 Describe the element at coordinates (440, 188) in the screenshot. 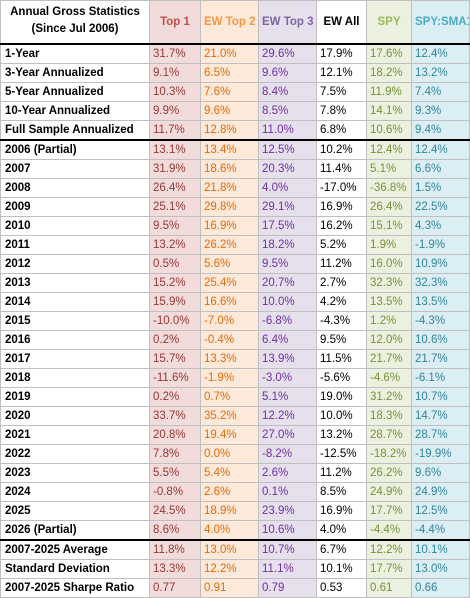

I see `cell-spy-sma10: 1.5%` at that location.